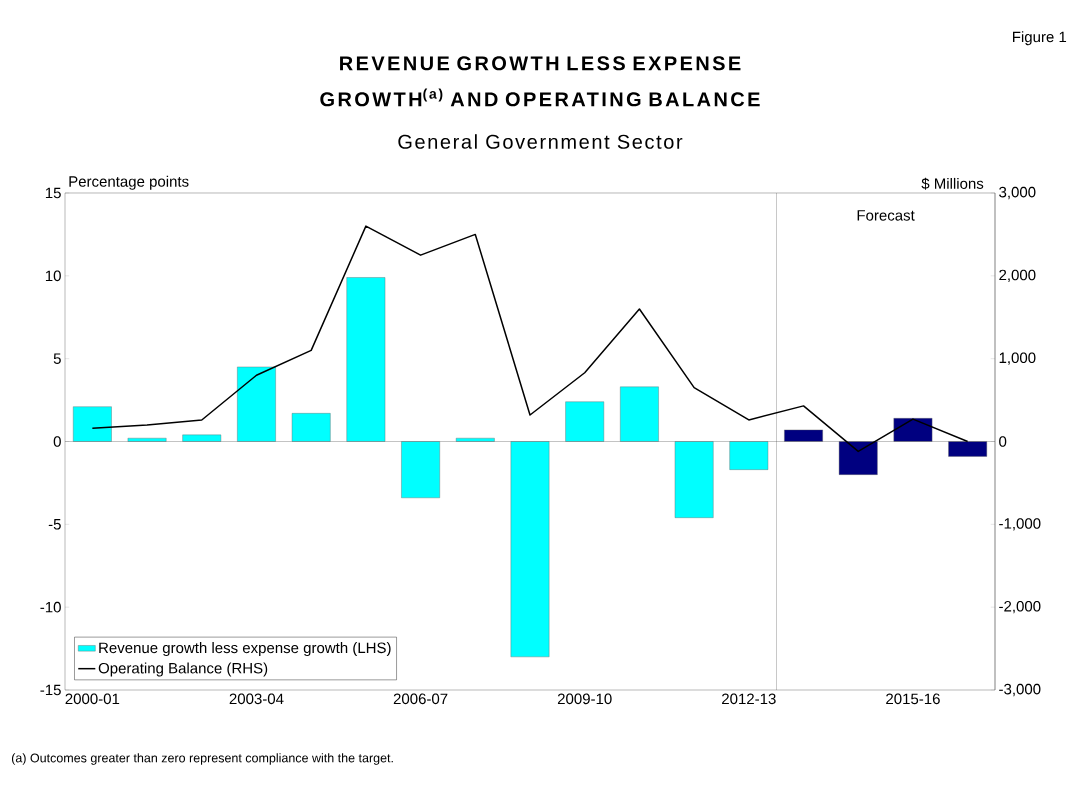  What do you see at coordinates (1020, 607) in the screenshot?
I see `y2-tick-label: -2,000` at bounding box center [1020, 607].